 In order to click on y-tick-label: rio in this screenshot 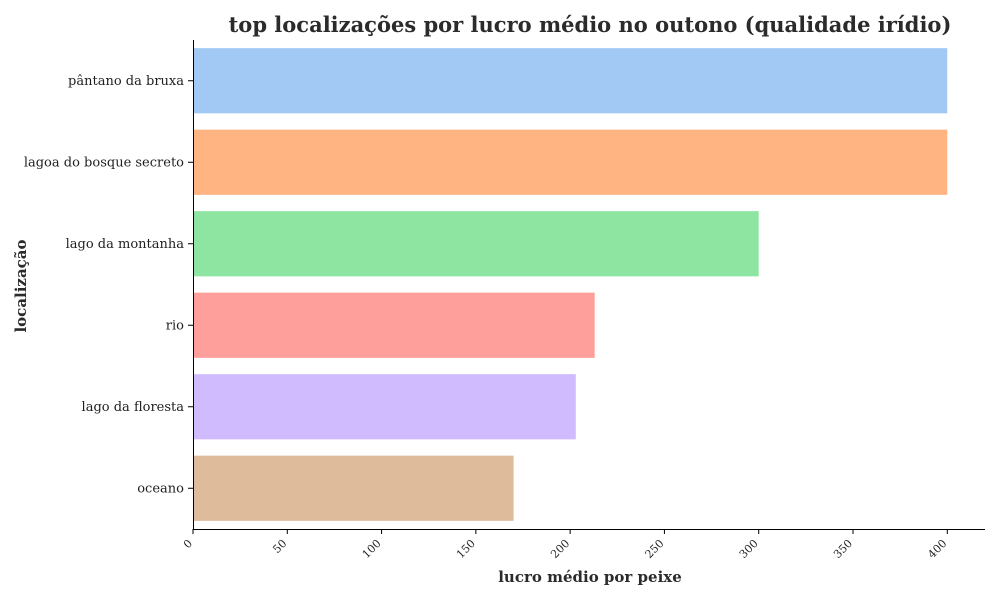, I will do `click(175, 325)`.